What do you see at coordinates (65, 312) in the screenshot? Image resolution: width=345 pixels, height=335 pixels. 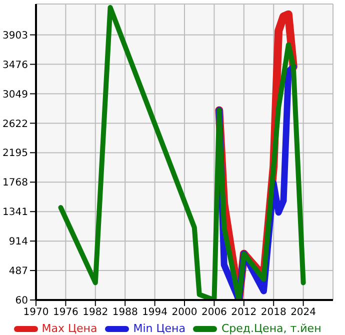 I see `x-tick-label: 1976` at bounding box center [65, 312].